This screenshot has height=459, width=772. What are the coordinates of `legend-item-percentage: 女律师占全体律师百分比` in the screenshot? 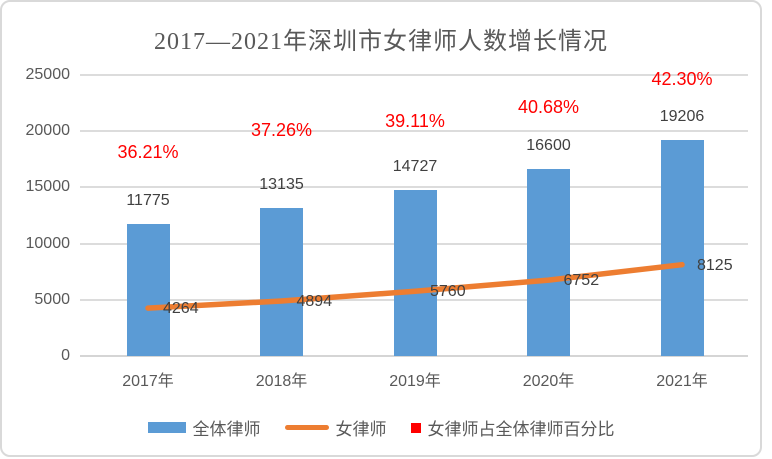 It's located at (512, 427).